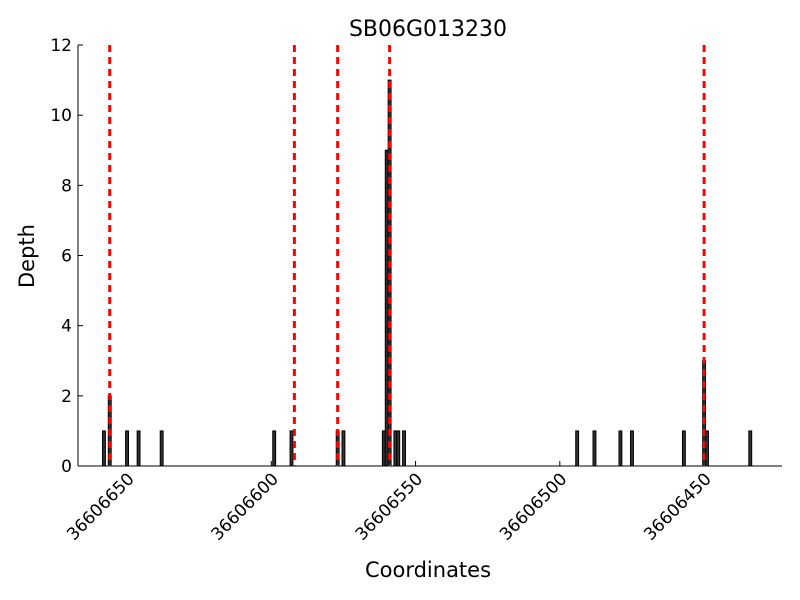 The image size is (800, 600). I want to click on y-tick-label: 2, so click(66, 397).